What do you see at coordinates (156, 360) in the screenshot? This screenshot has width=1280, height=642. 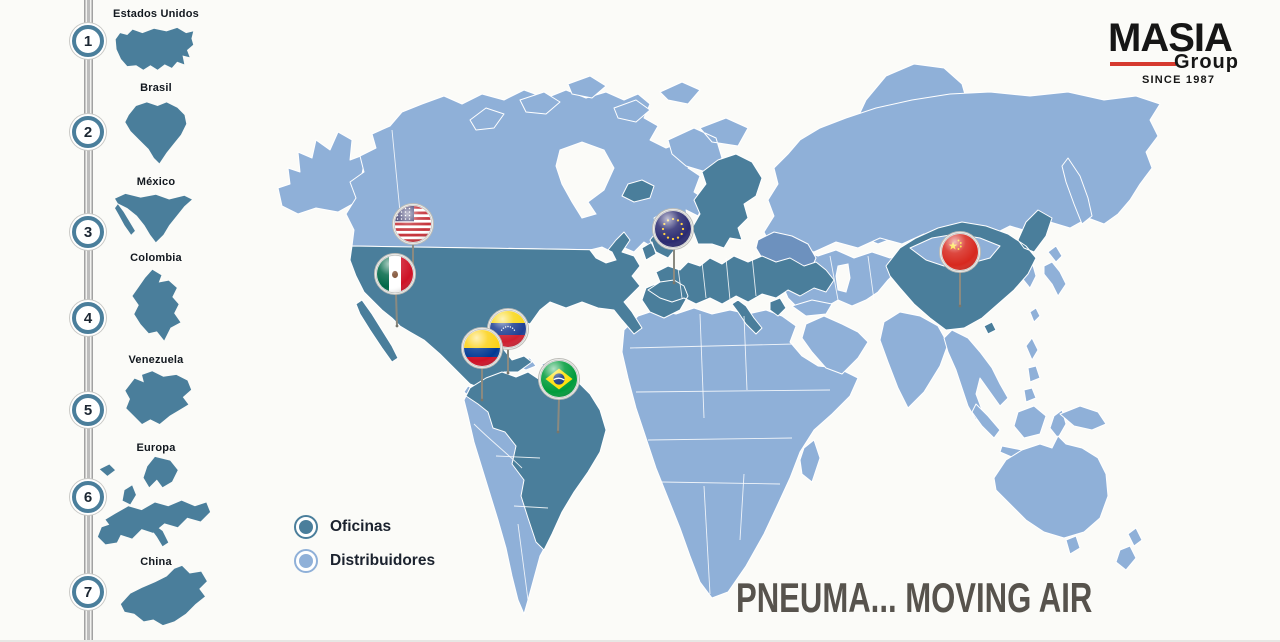 I see `sidebar-label-venezuela: Venezuela` at bounding box center [156, 360].